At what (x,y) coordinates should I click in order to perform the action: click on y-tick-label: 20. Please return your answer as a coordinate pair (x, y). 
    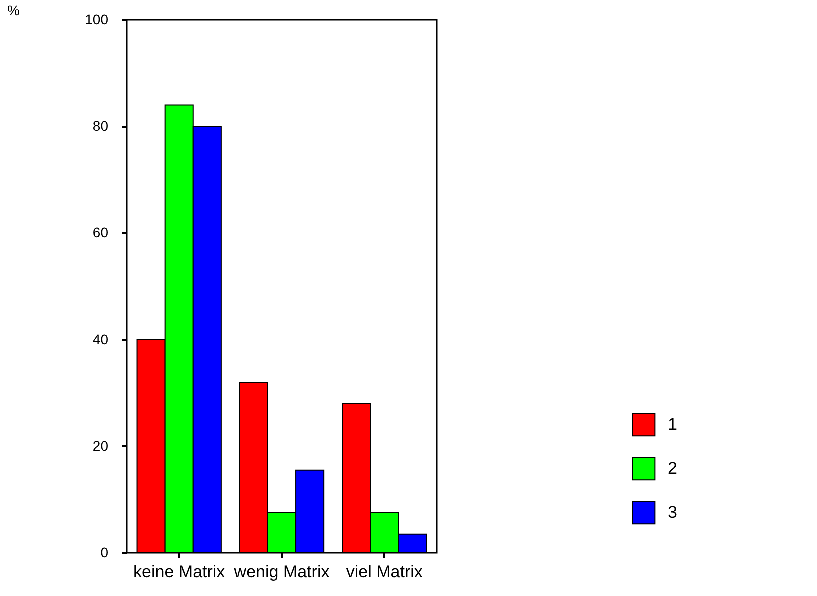
    Looking at the image, I should click on (100, 446).